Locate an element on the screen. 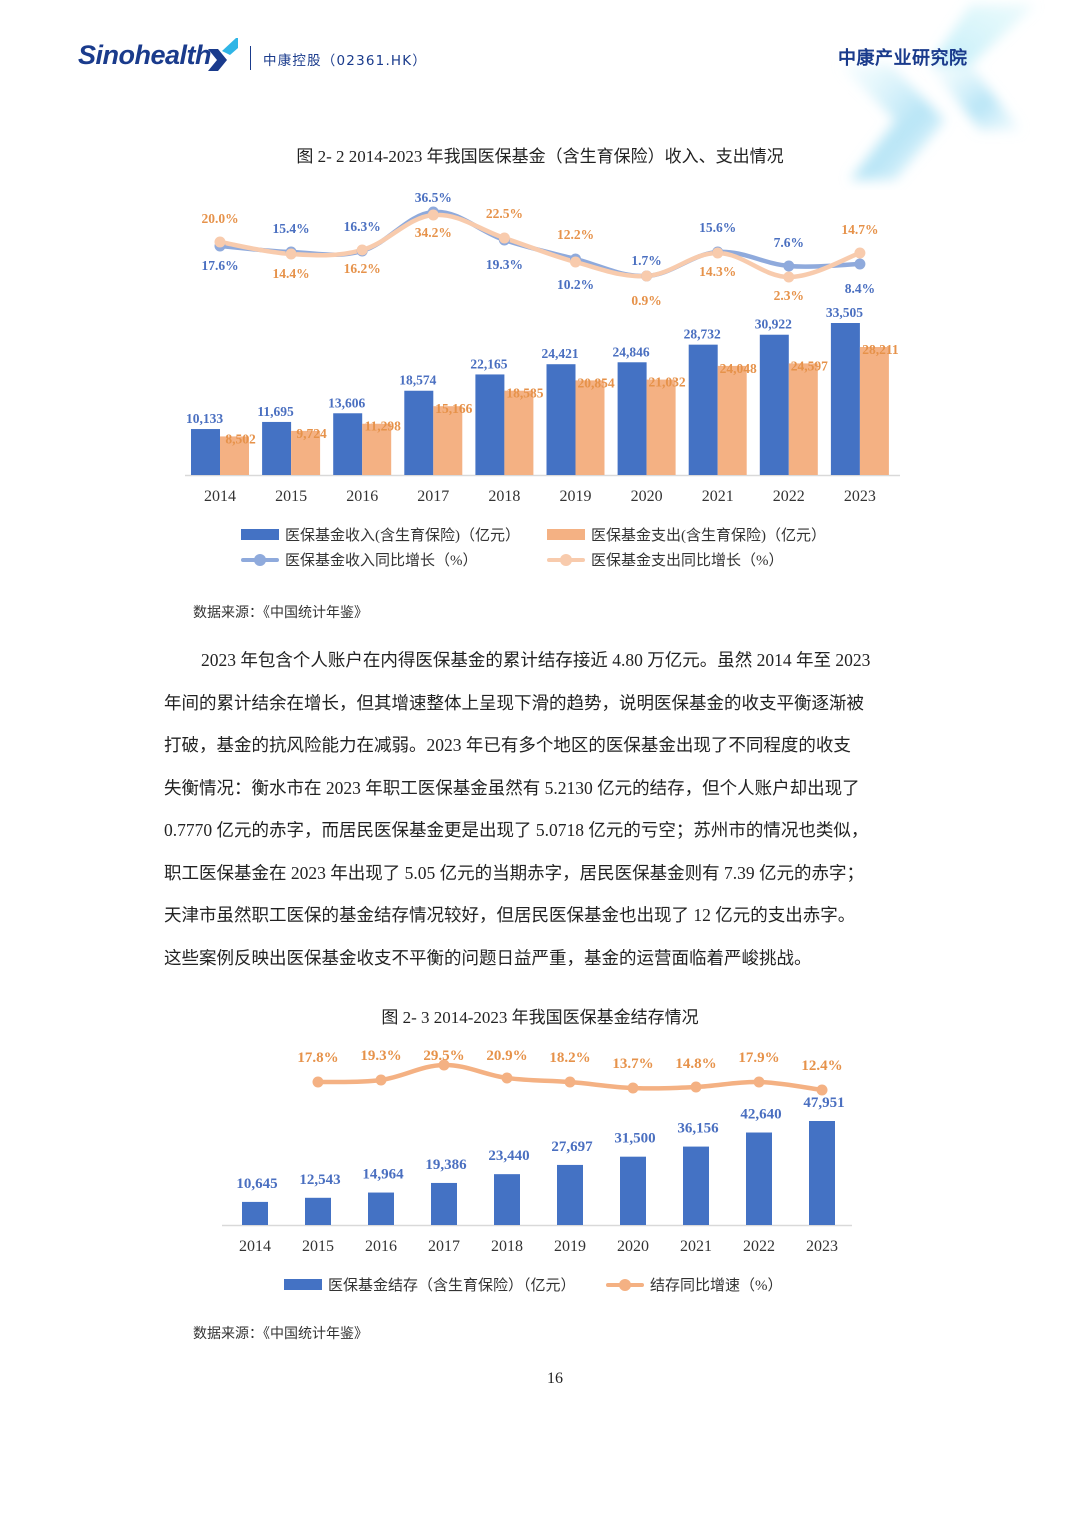 This screenshot has width=1080, height=1527. income-growth-label: 15.6% is located at coordinates (717, 227).